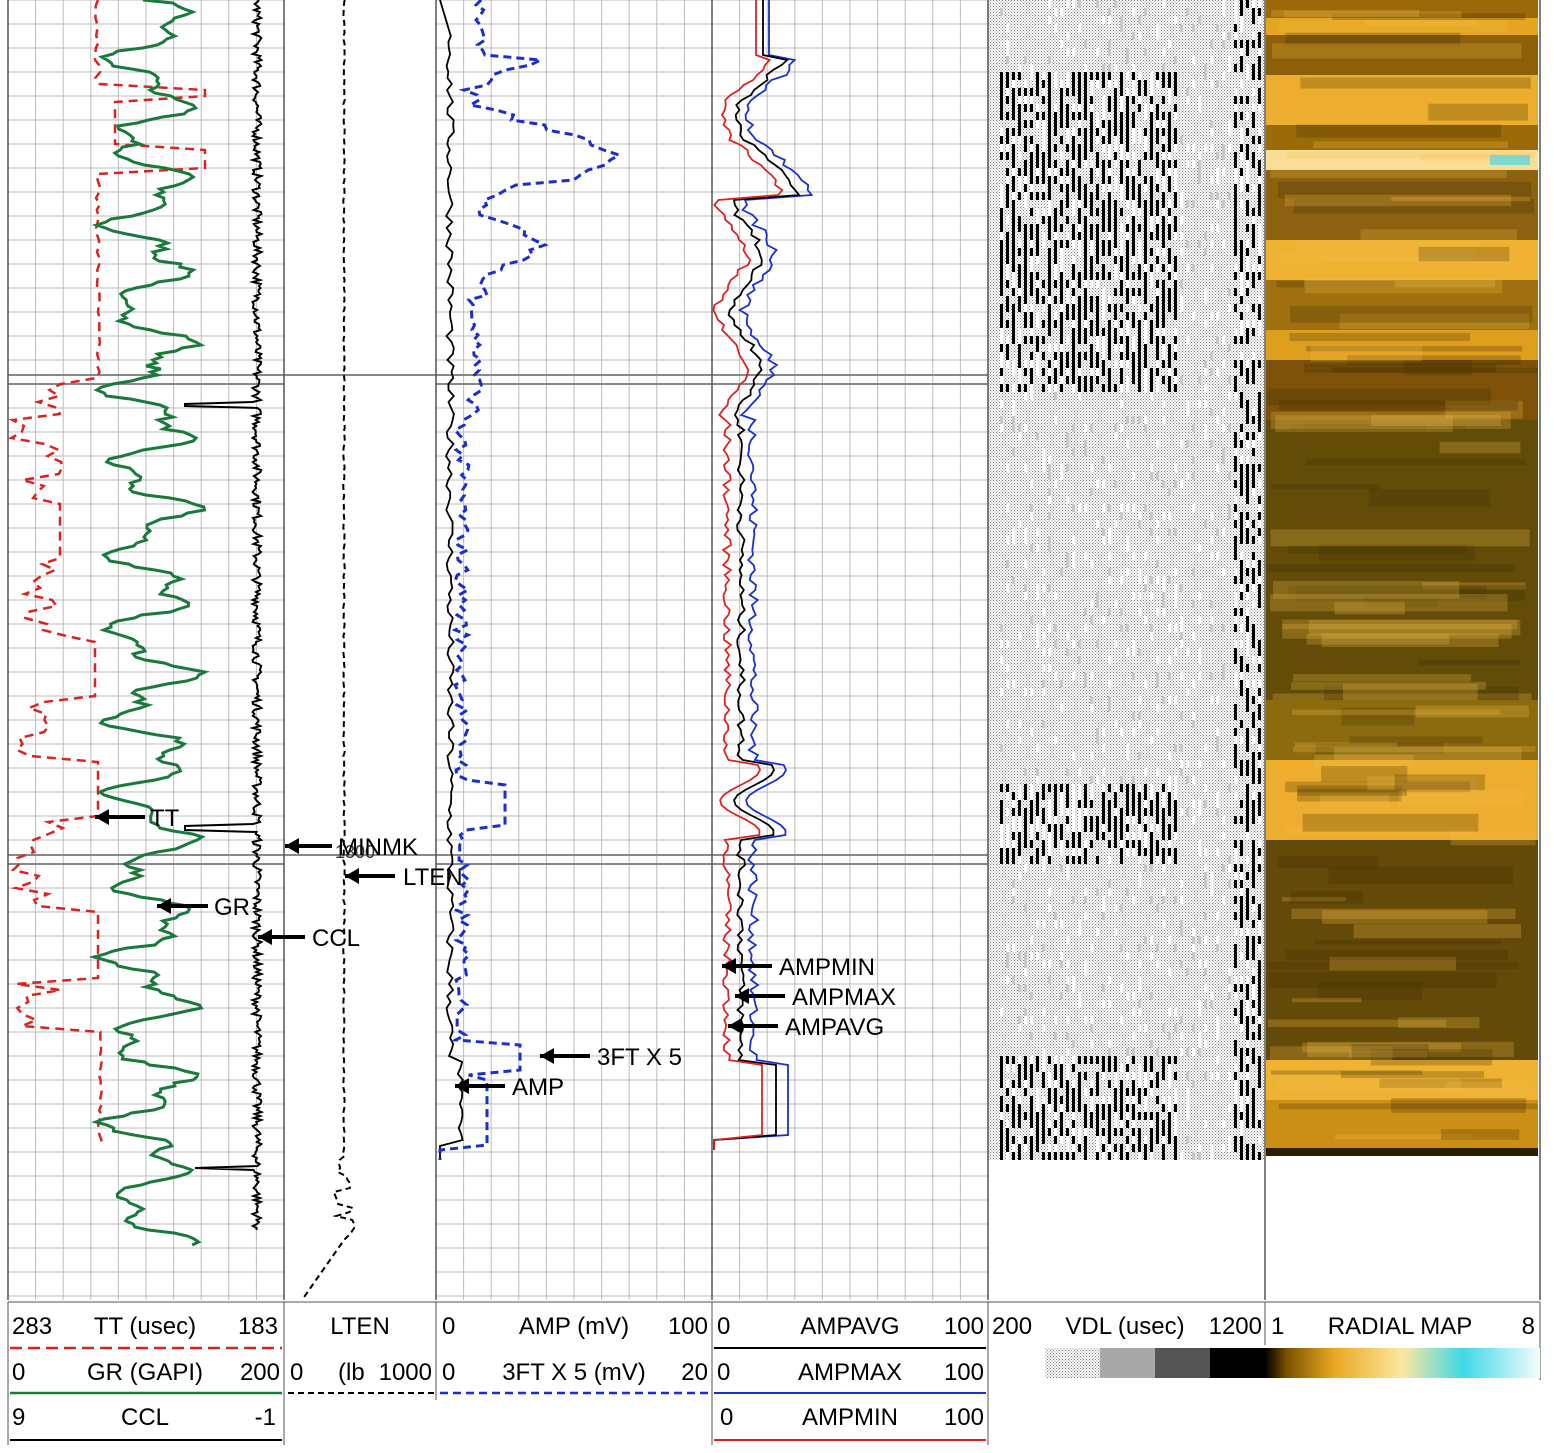 This screenshot has width=1554, height=1453. What do you see at coordinates (850, 1372) in the screenshot?
I see `ampmax-label: AMPMAX` at bounding box center [850, 1372].